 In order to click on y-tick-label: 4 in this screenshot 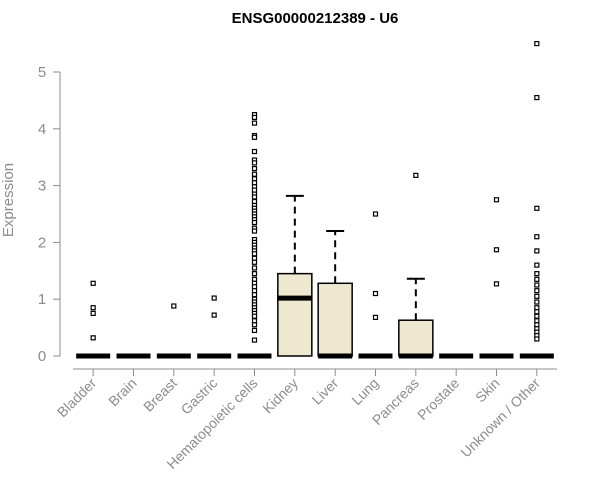, I will do `click(42, 129)`.